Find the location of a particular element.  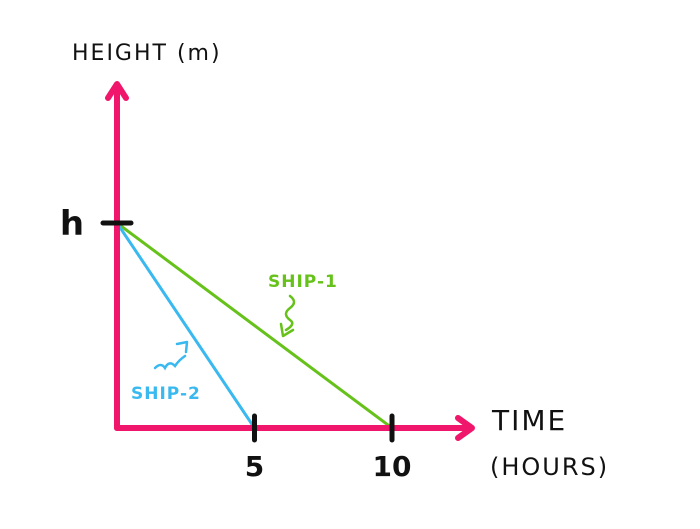

x-axis-title-line1: TIME is located at coordinates (529, 420).